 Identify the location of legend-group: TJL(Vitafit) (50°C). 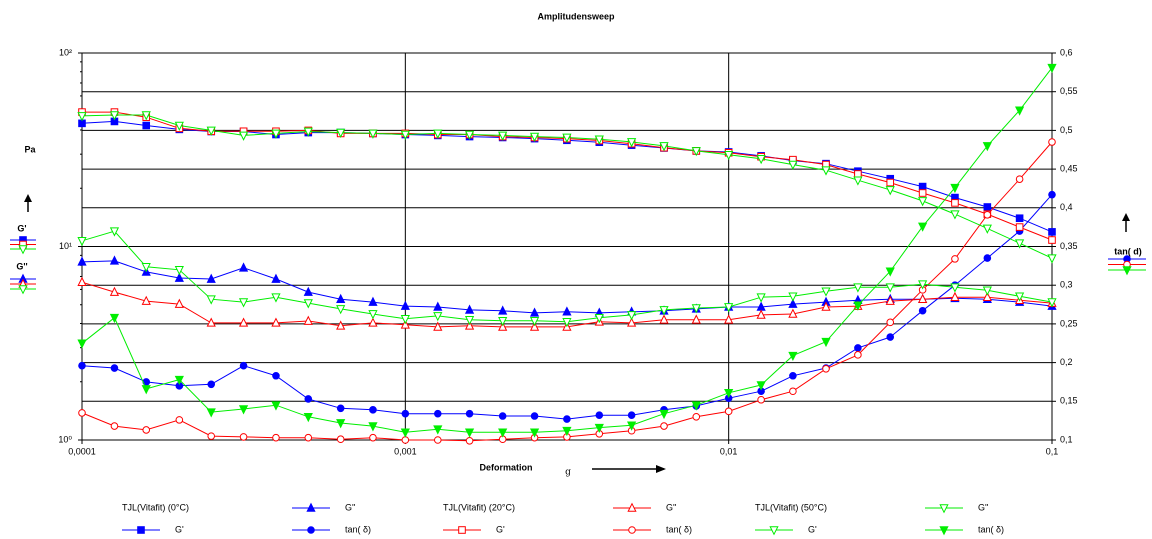
(791, 507).